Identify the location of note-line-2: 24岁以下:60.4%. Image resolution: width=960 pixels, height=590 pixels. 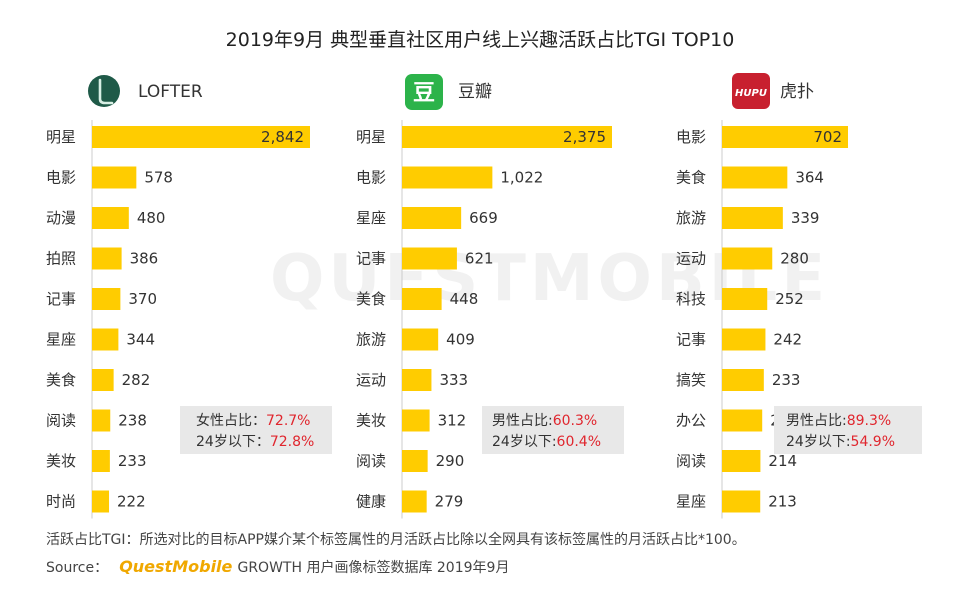
(546, 442).